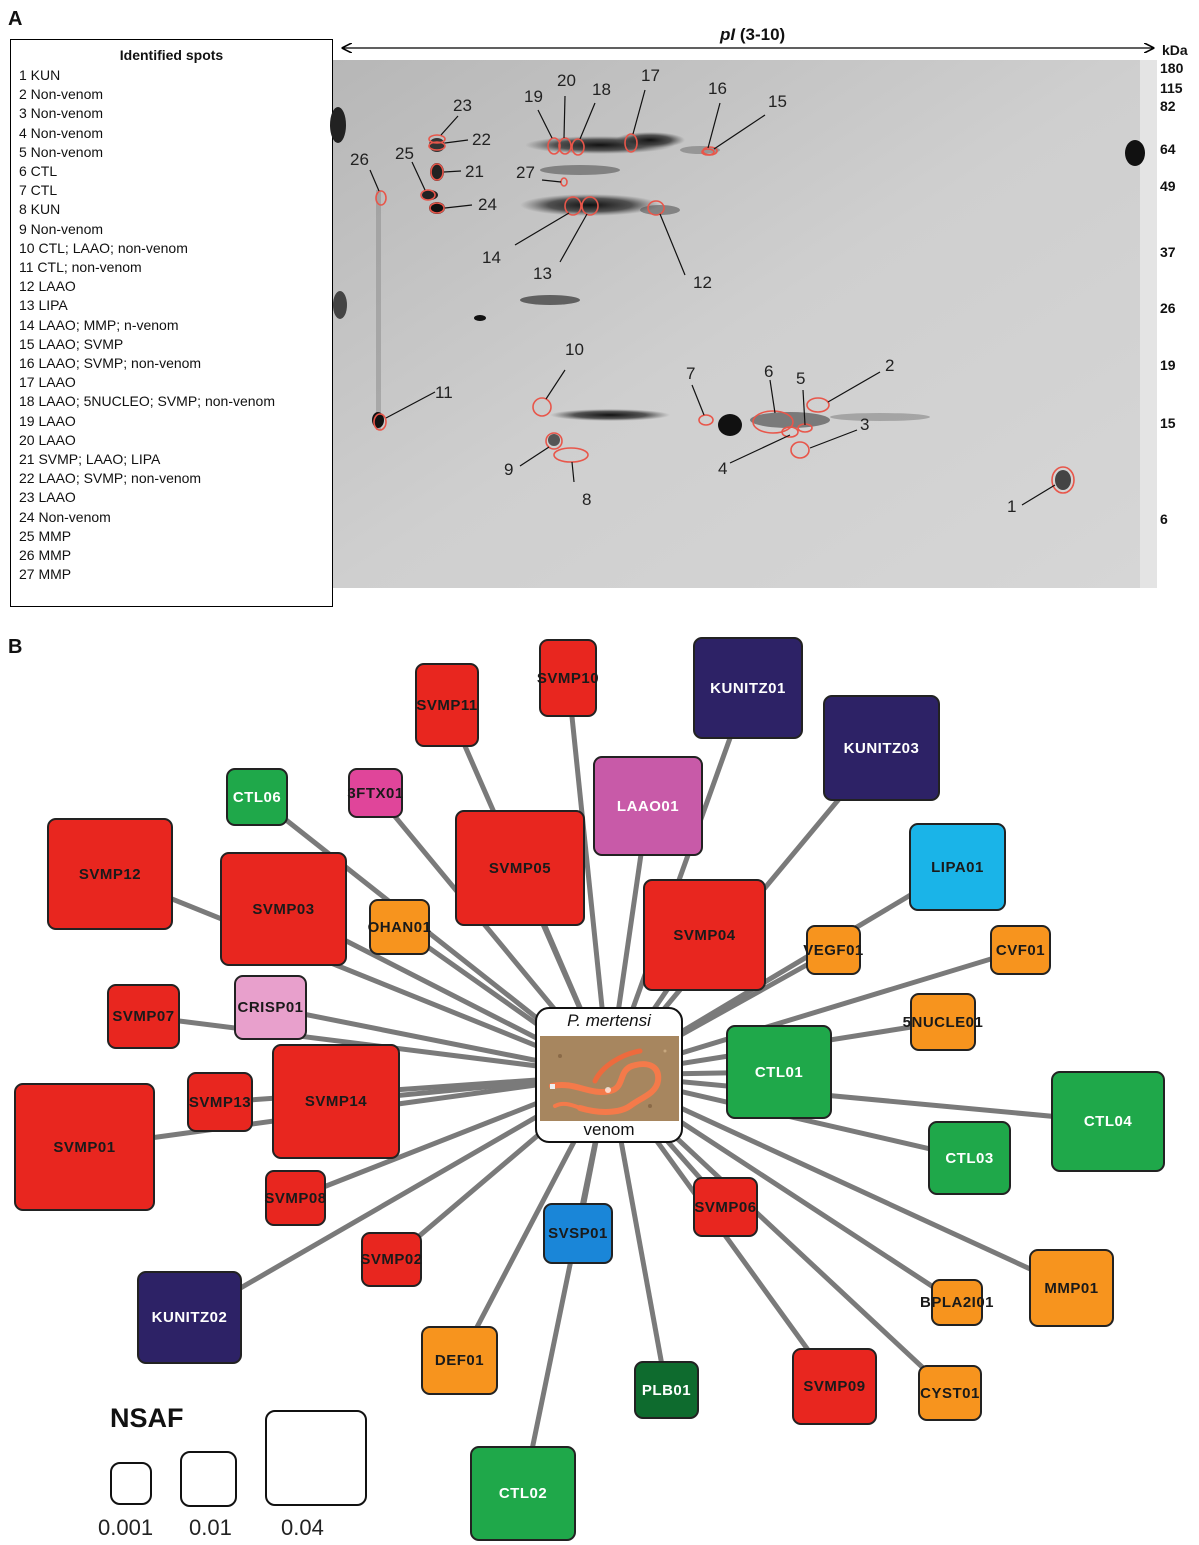 The width and height of the screenshot is (1199, 1545). Describe the element at coordinates (587, 499) in the screenshot. I see `spot-number-label: 8` at that location.